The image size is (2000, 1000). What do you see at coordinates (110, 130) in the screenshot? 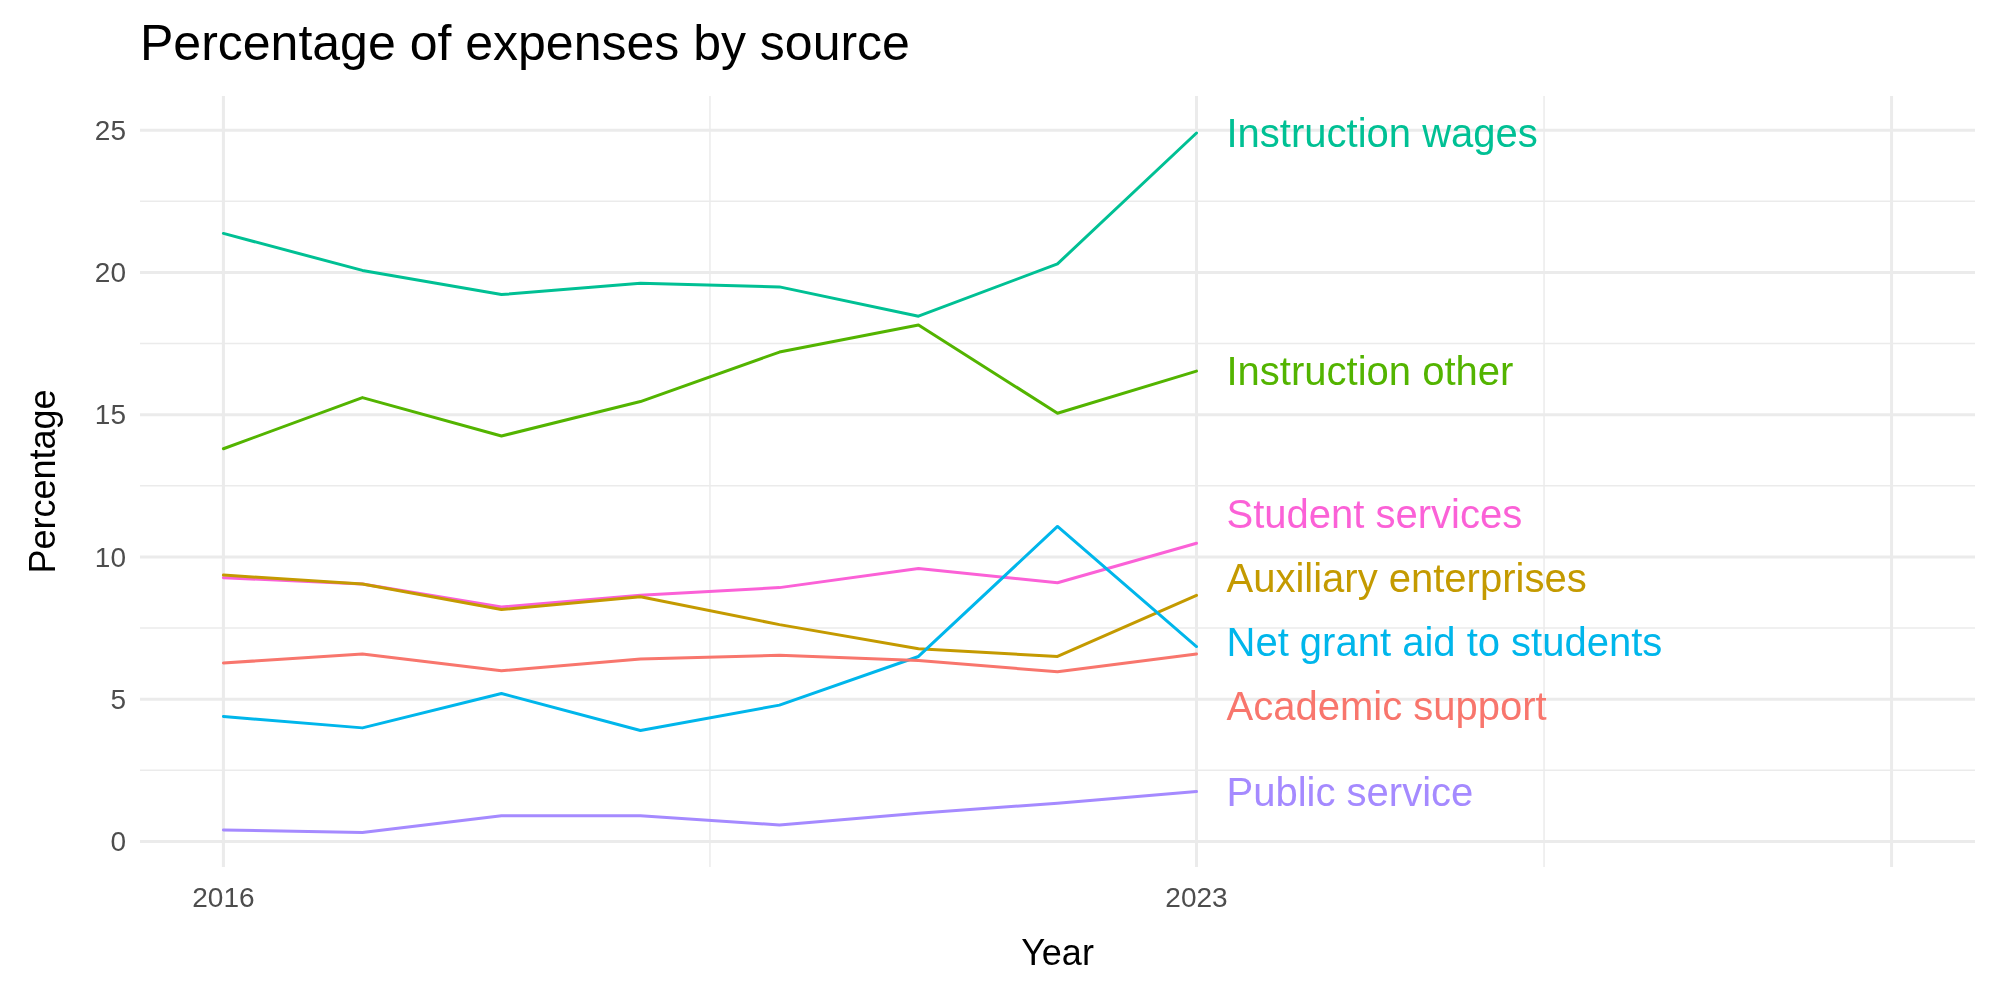
I see `y-tick-label: 25` at bounding box center [110, 130].